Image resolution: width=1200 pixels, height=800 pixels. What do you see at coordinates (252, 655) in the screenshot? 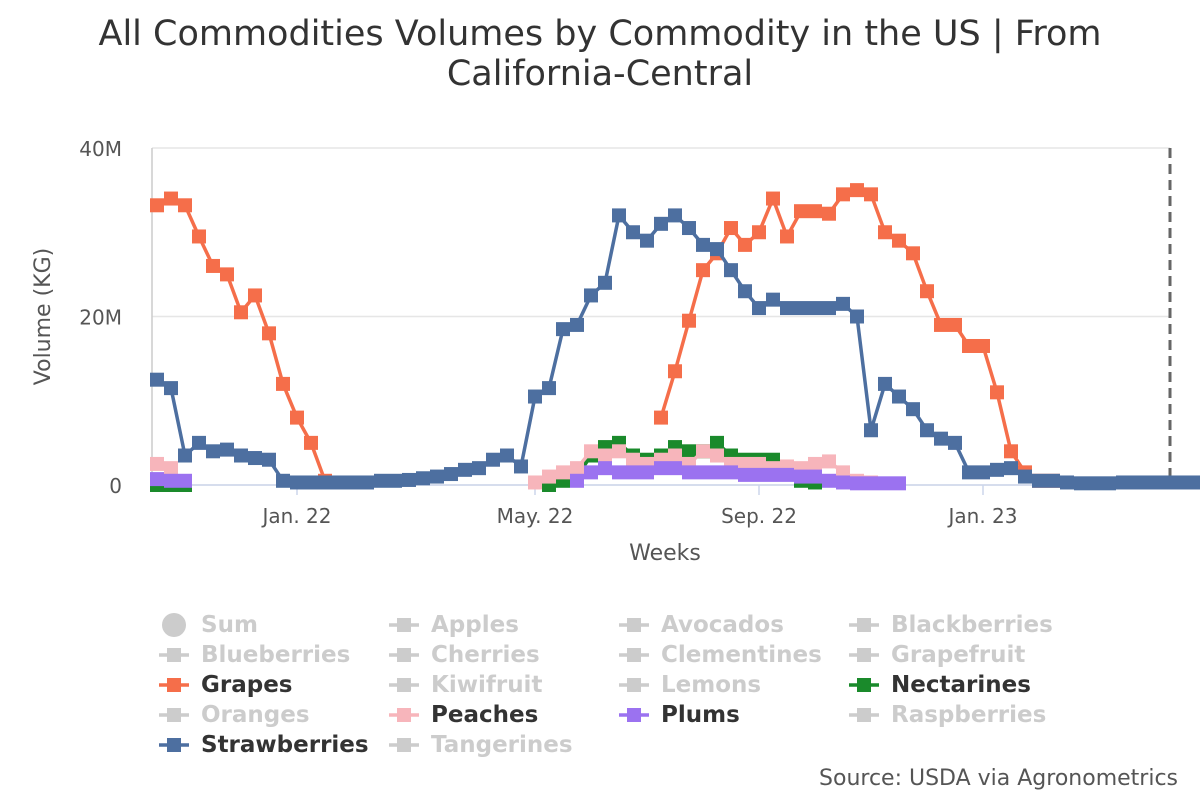
I see `legend-item-blueberries: Blueberries` at bounding box center [252, 655].